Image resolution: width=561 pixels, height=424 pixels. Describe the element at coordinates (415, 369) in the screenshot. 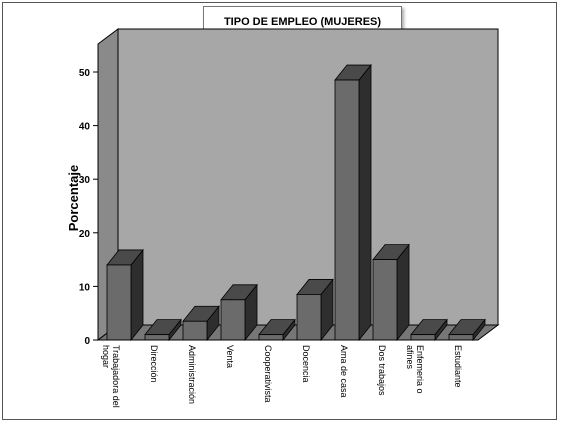

I see `x-category-label: Enfemeria oafines` at that location.